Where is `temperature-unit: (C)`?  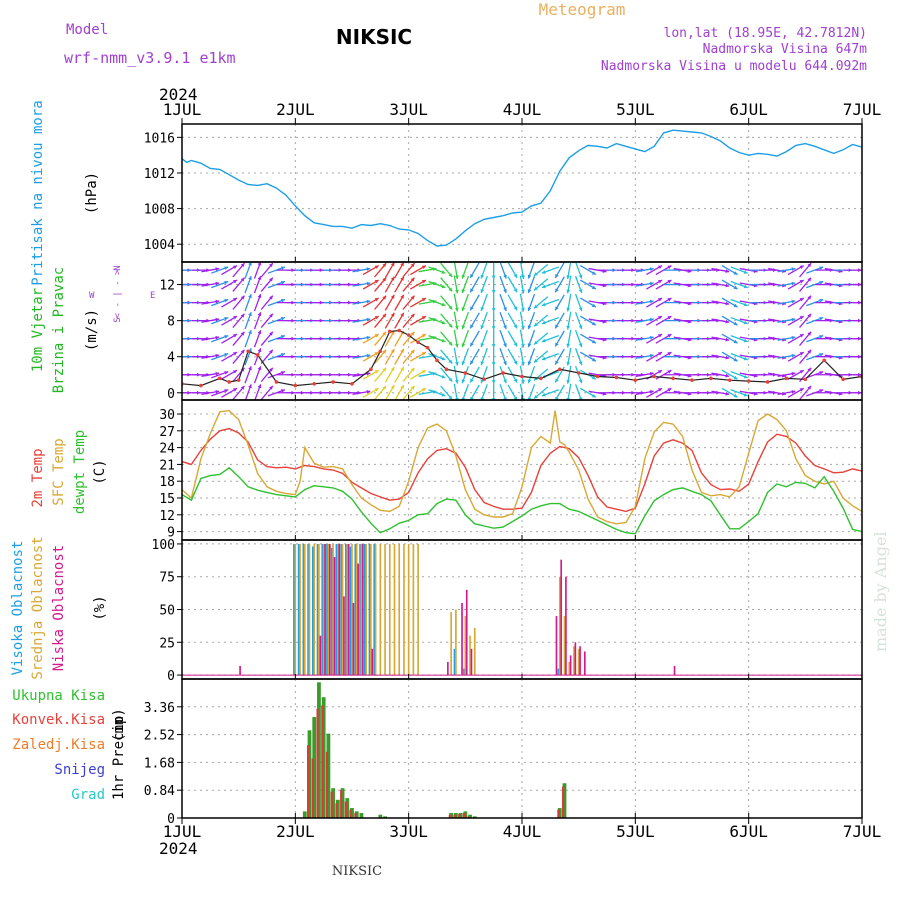 temperature-unit: (C) is located at coordinates (100, 471).